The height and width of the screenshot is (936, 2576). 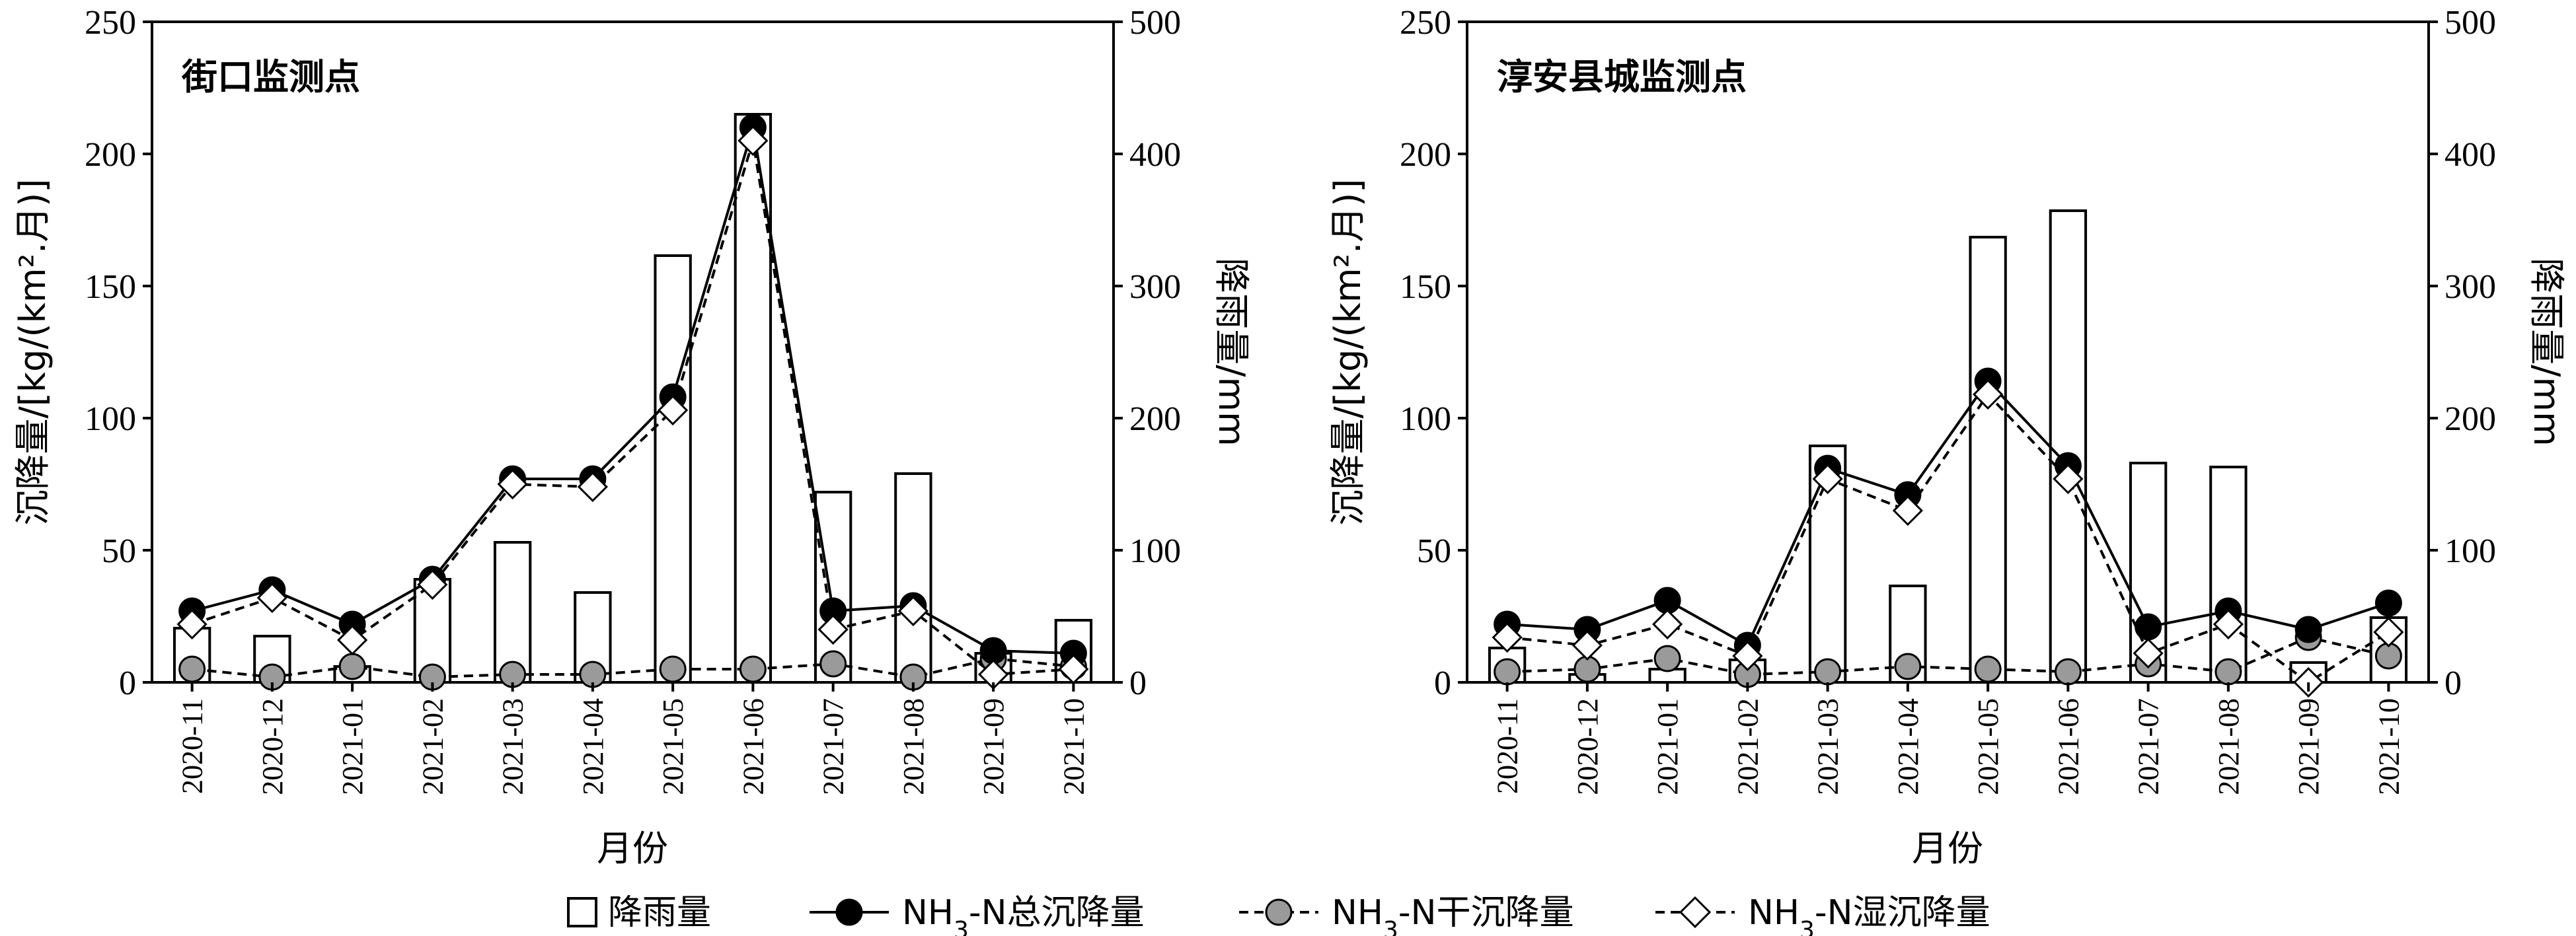 I want to click on legend-swatch-rainfall, so click(x=582, y=912).